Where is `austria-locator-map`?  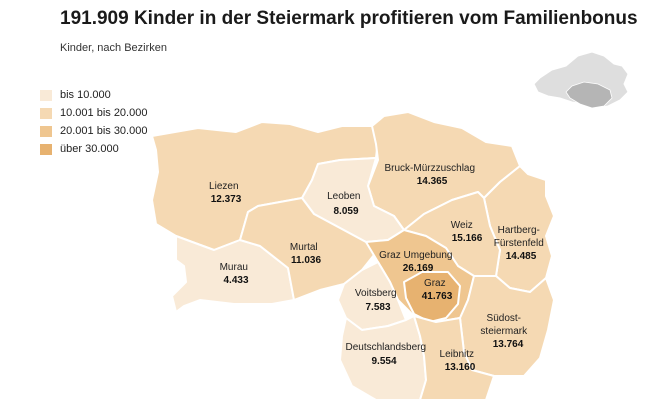
austria-locator-map is located at coordinates (581, 80).